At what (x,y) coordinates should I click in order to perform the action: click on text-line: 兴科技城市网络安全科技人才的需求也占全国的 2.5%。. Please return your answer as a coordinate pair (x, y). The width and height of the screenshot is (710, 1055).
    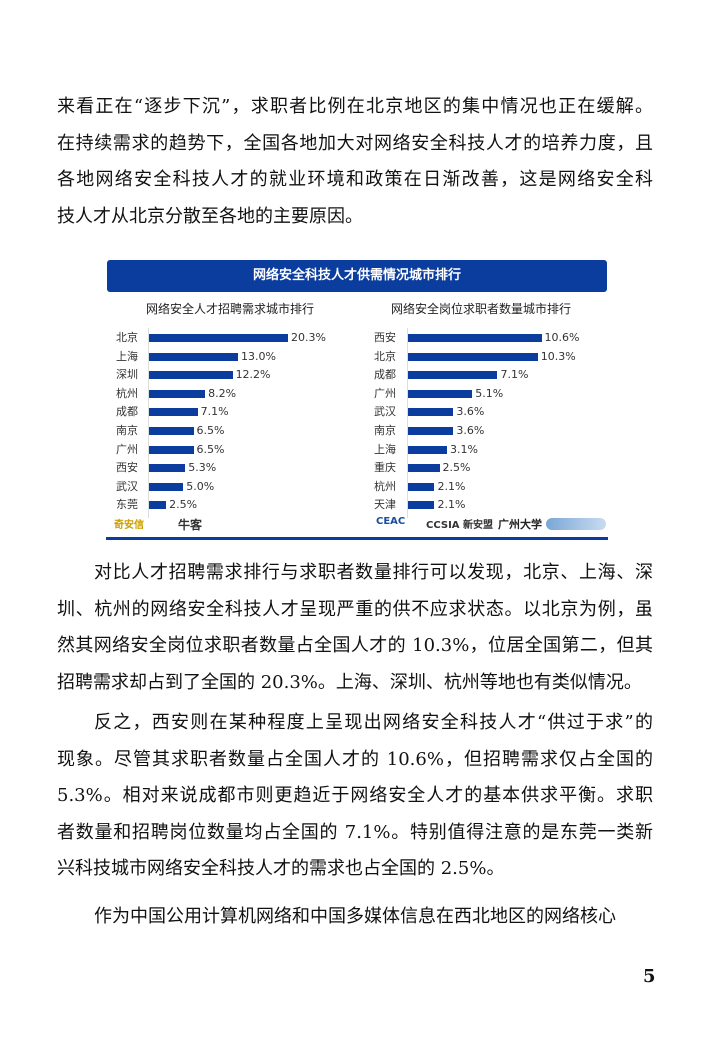
    Looking at the image, I should click on (281, 868).